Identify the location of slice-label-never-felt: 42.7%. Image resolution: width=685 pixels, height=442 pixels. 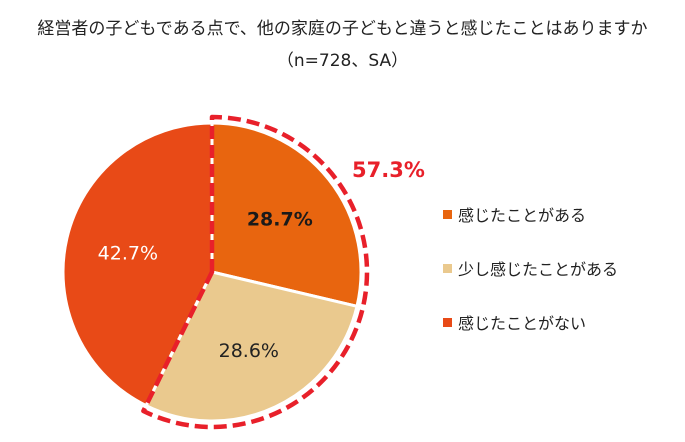
(128, 253).